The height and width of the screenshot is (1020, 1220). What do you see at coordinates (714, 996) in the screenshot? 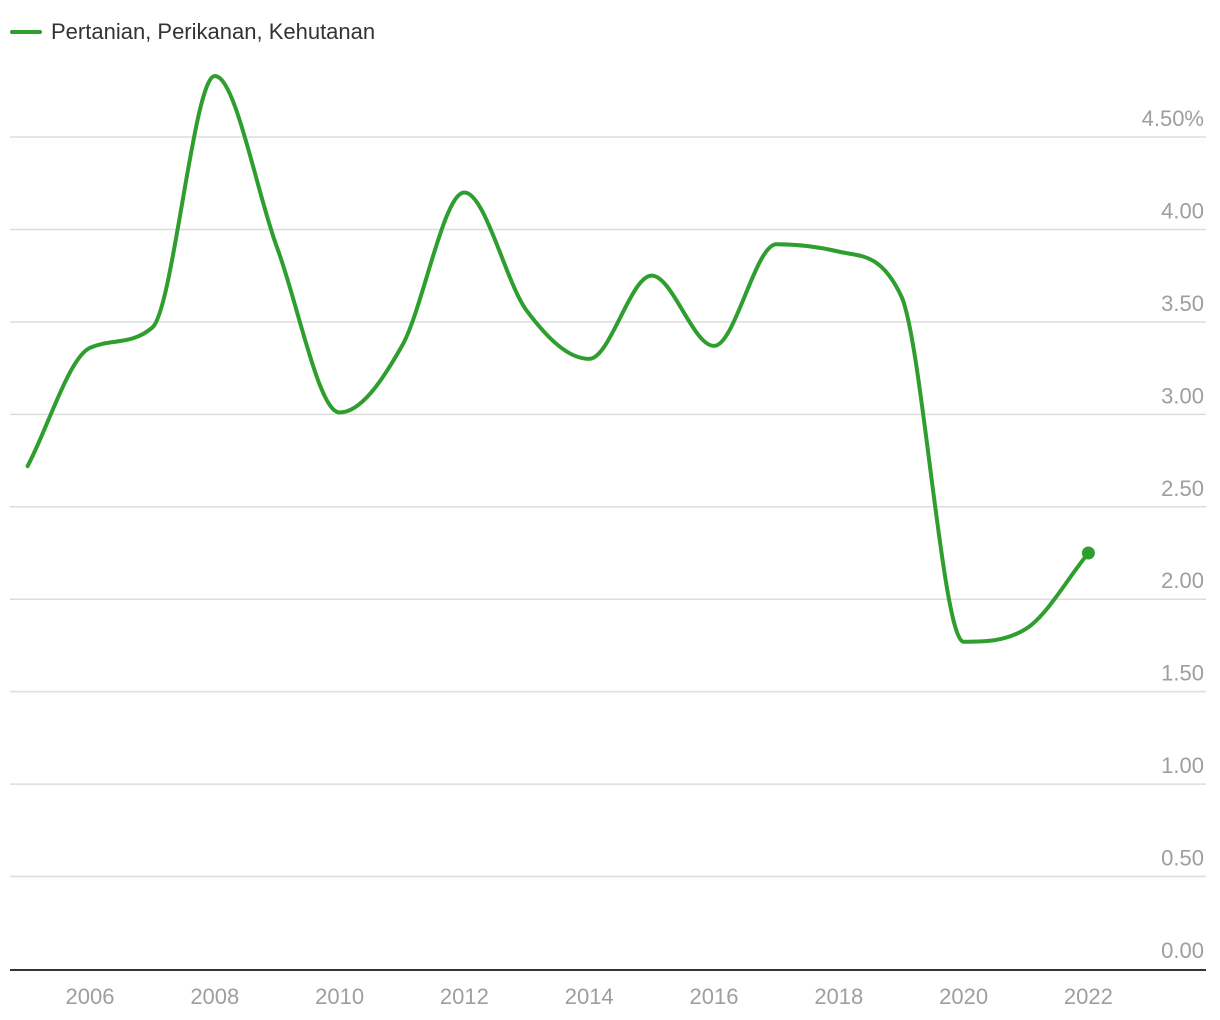
I see `x-tick-label: 2016` at bounding box center [714, 996].